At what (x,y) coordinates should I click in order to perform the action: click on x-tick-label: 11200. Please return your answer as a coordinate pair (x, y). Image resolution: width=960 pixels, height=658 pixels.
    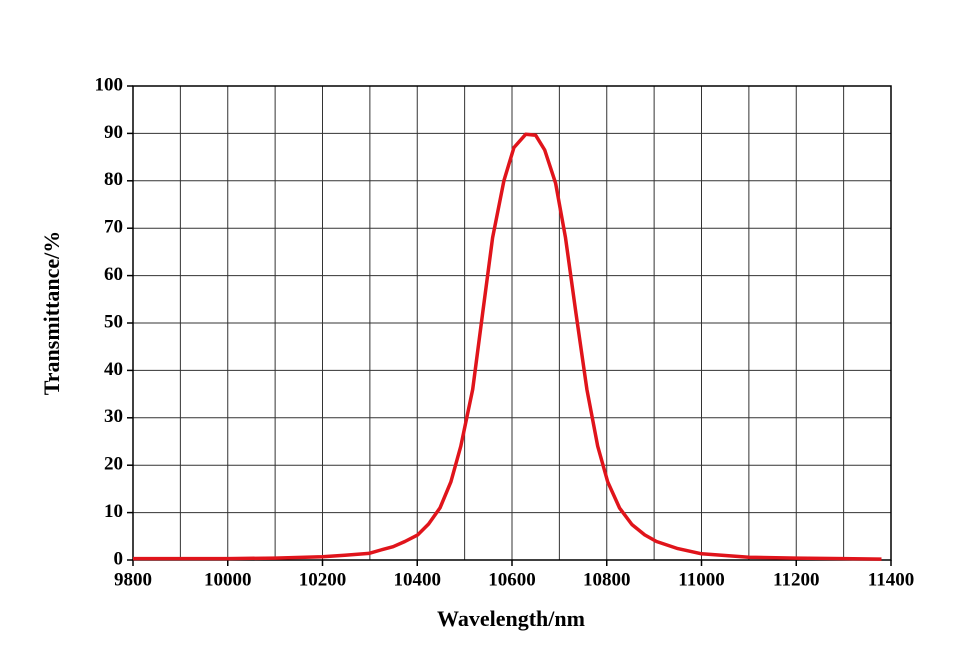
    Looking at the image, I should click on (796, 579).